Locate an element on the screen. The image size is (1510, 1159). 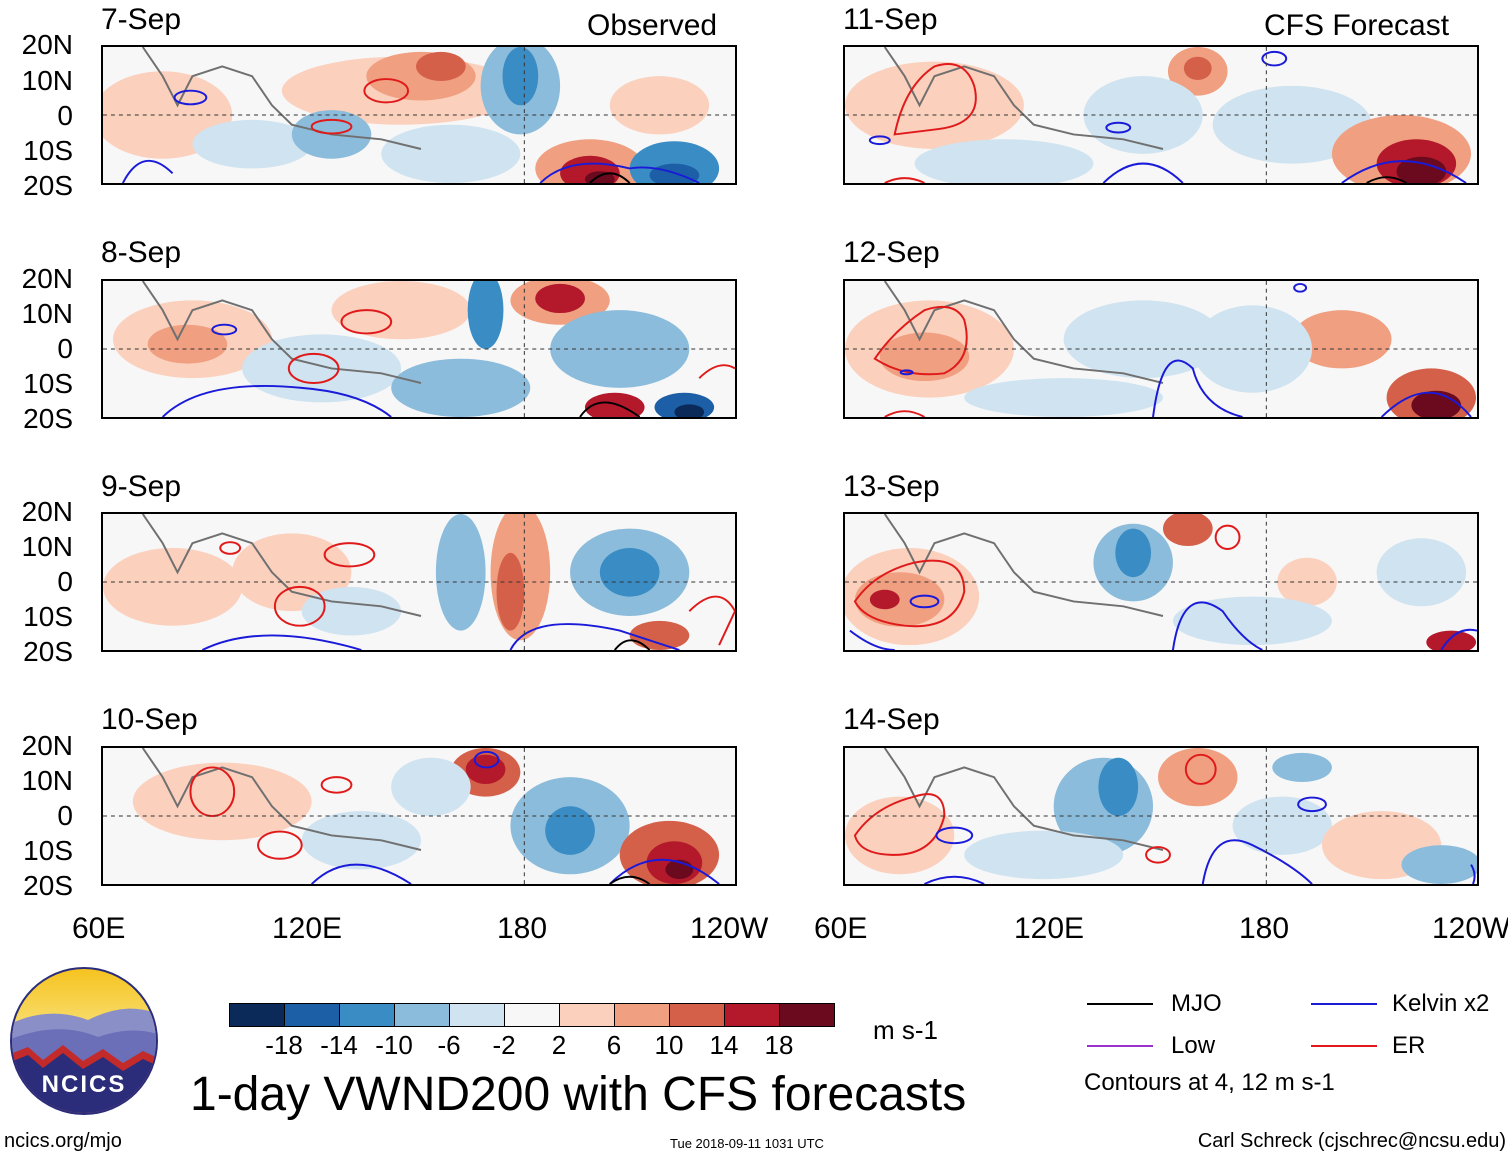
panel-corner-label: CFS Forecast is located at coordinates (1357, 25).